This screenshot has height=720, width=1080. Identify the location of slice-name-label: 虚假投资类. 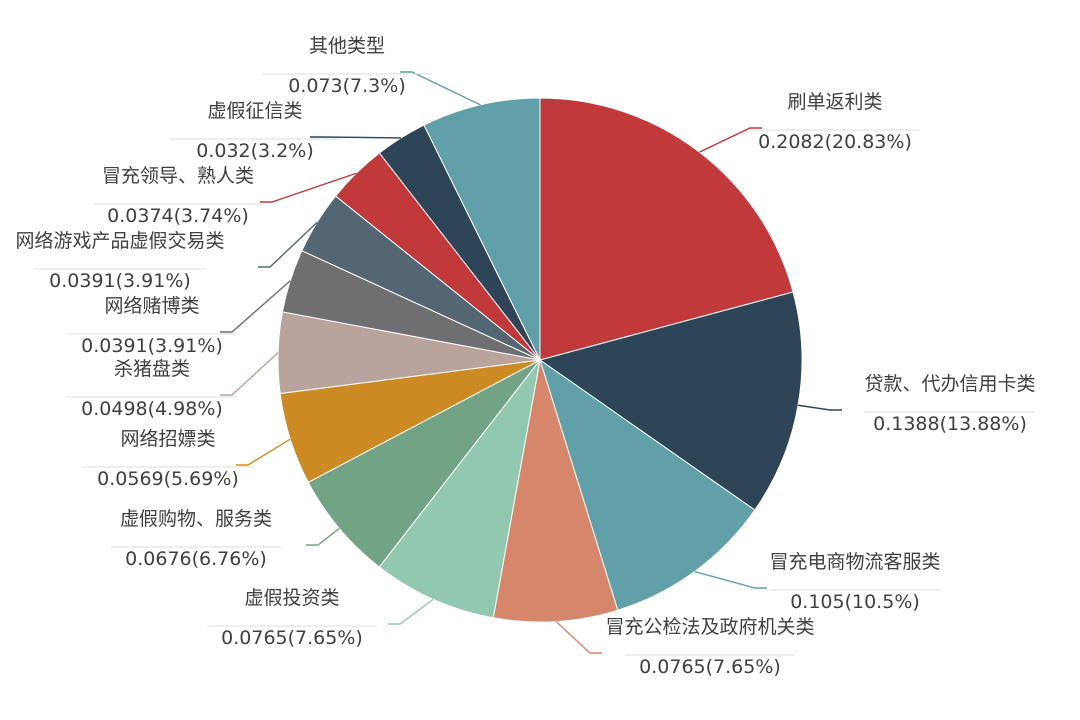
(291, 598).